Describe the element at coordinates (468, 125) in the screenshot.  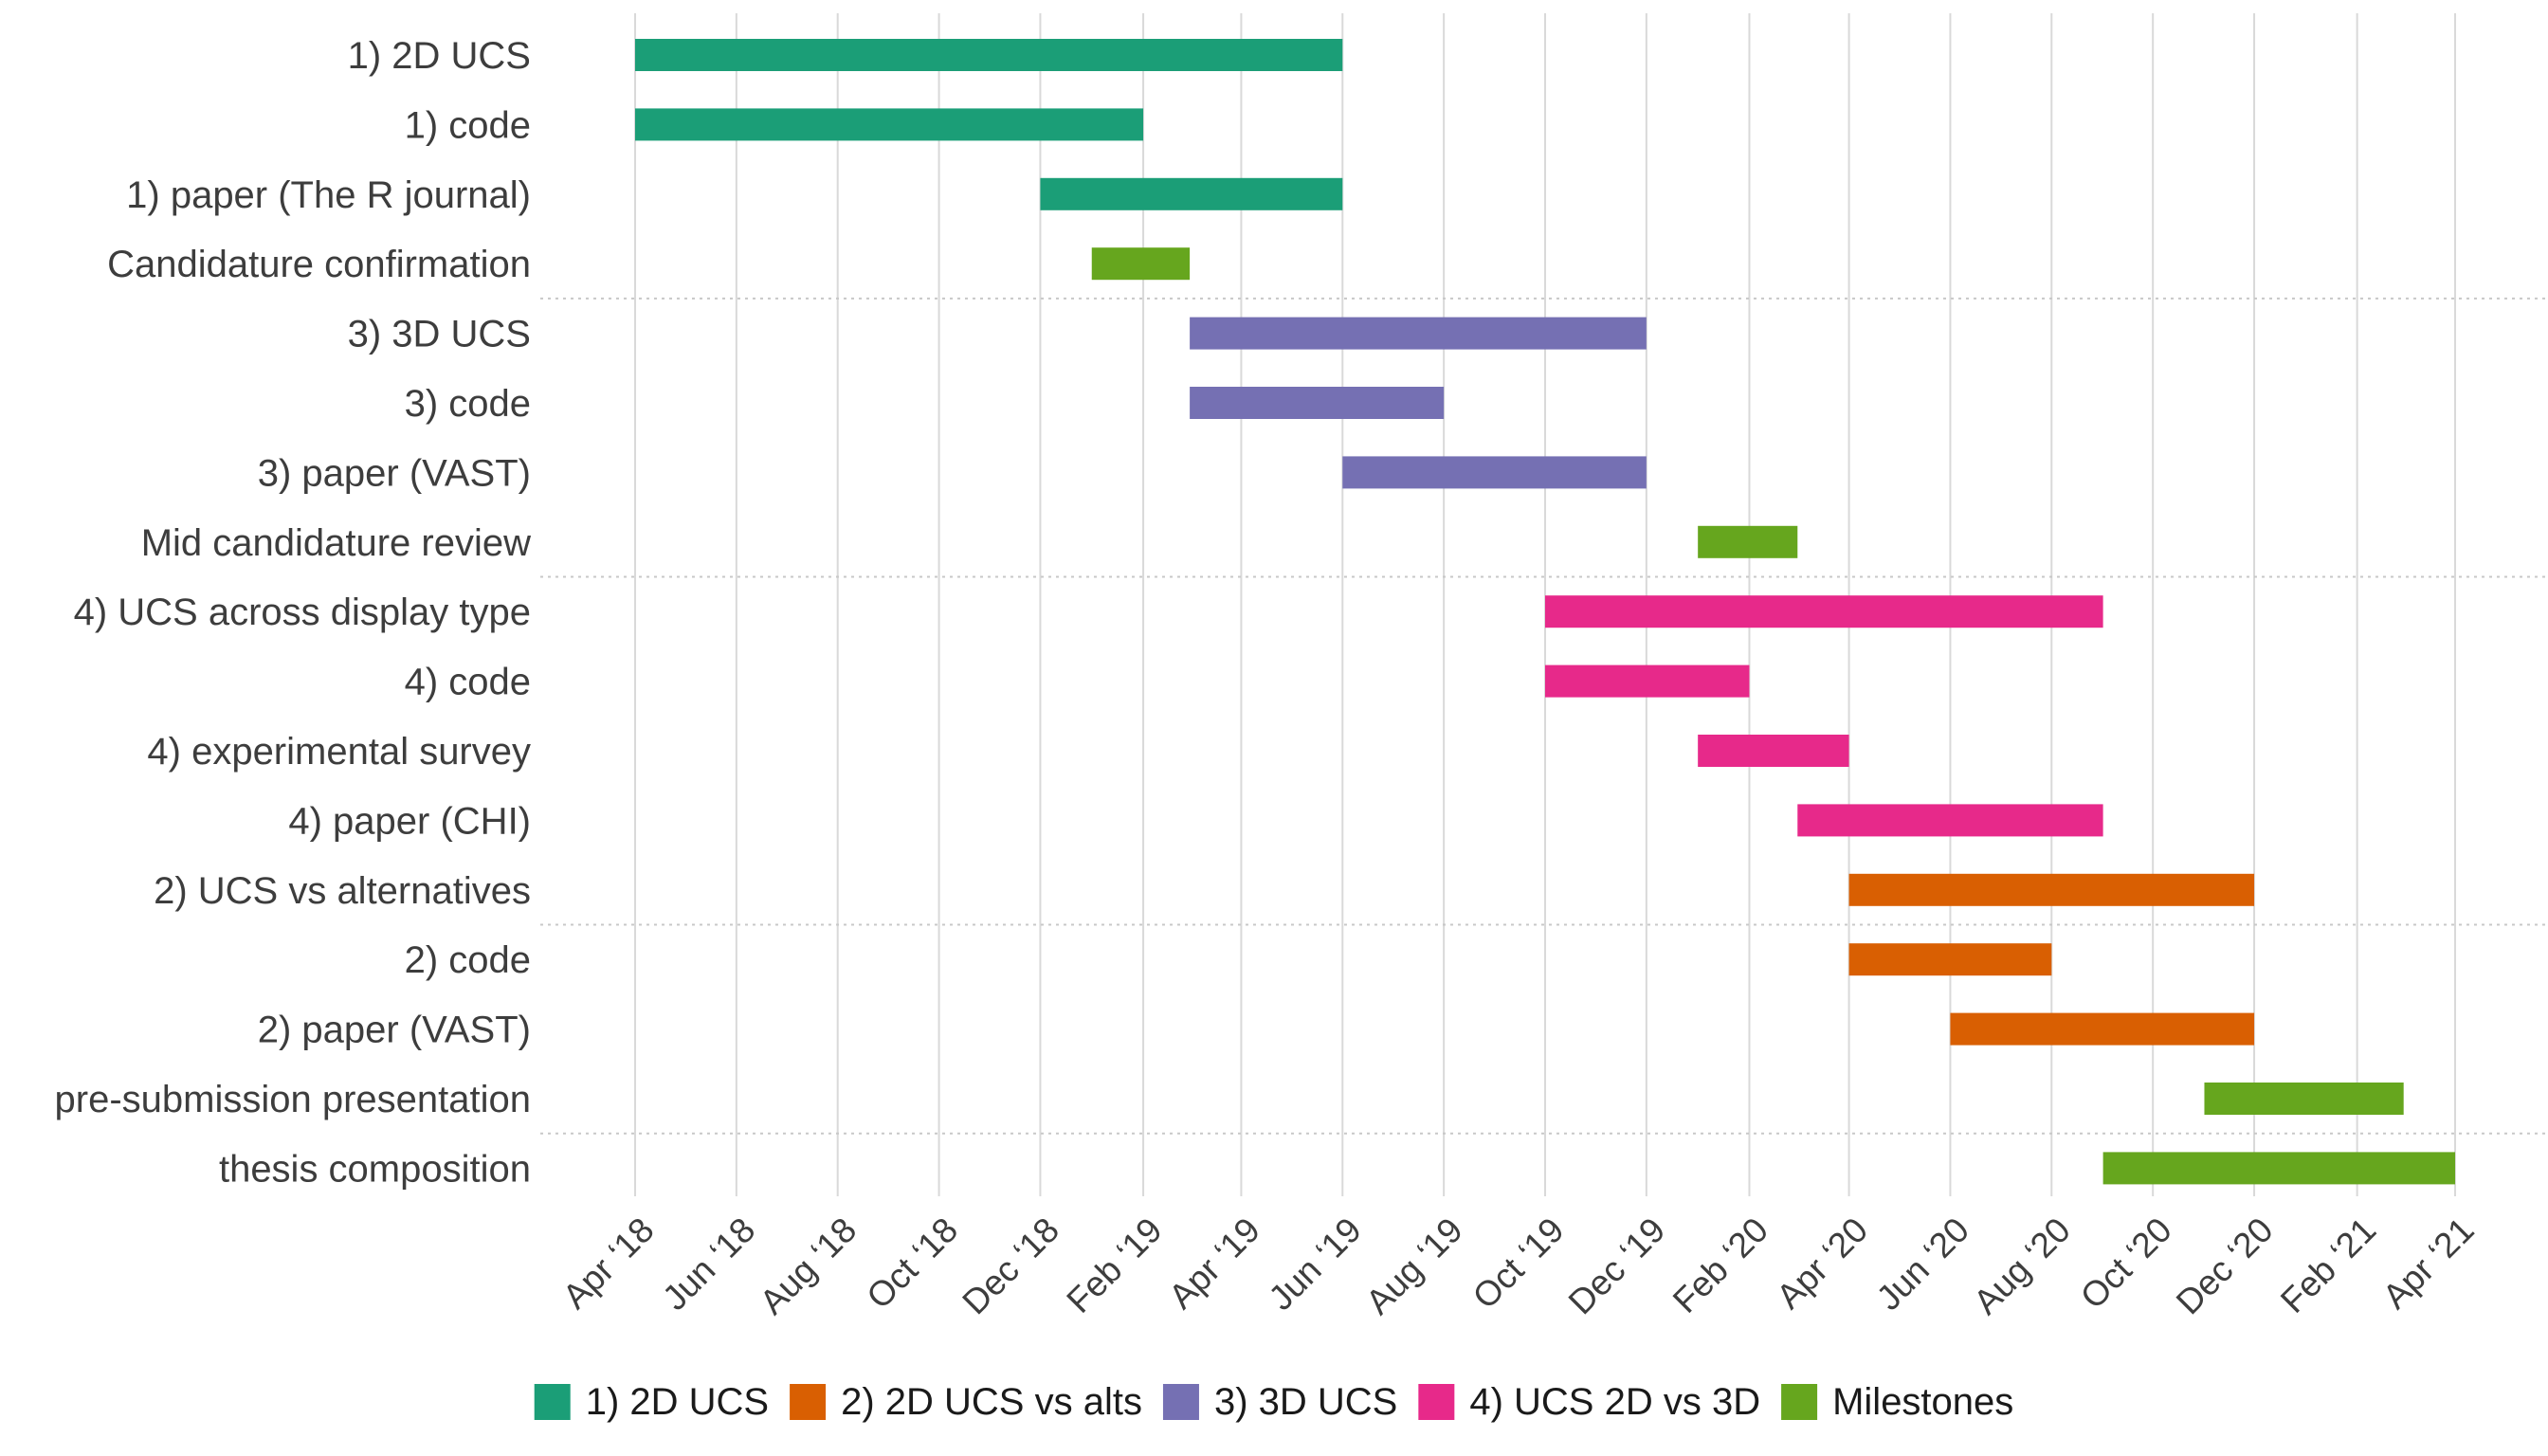
I see `task-label: 1) code` at that location.